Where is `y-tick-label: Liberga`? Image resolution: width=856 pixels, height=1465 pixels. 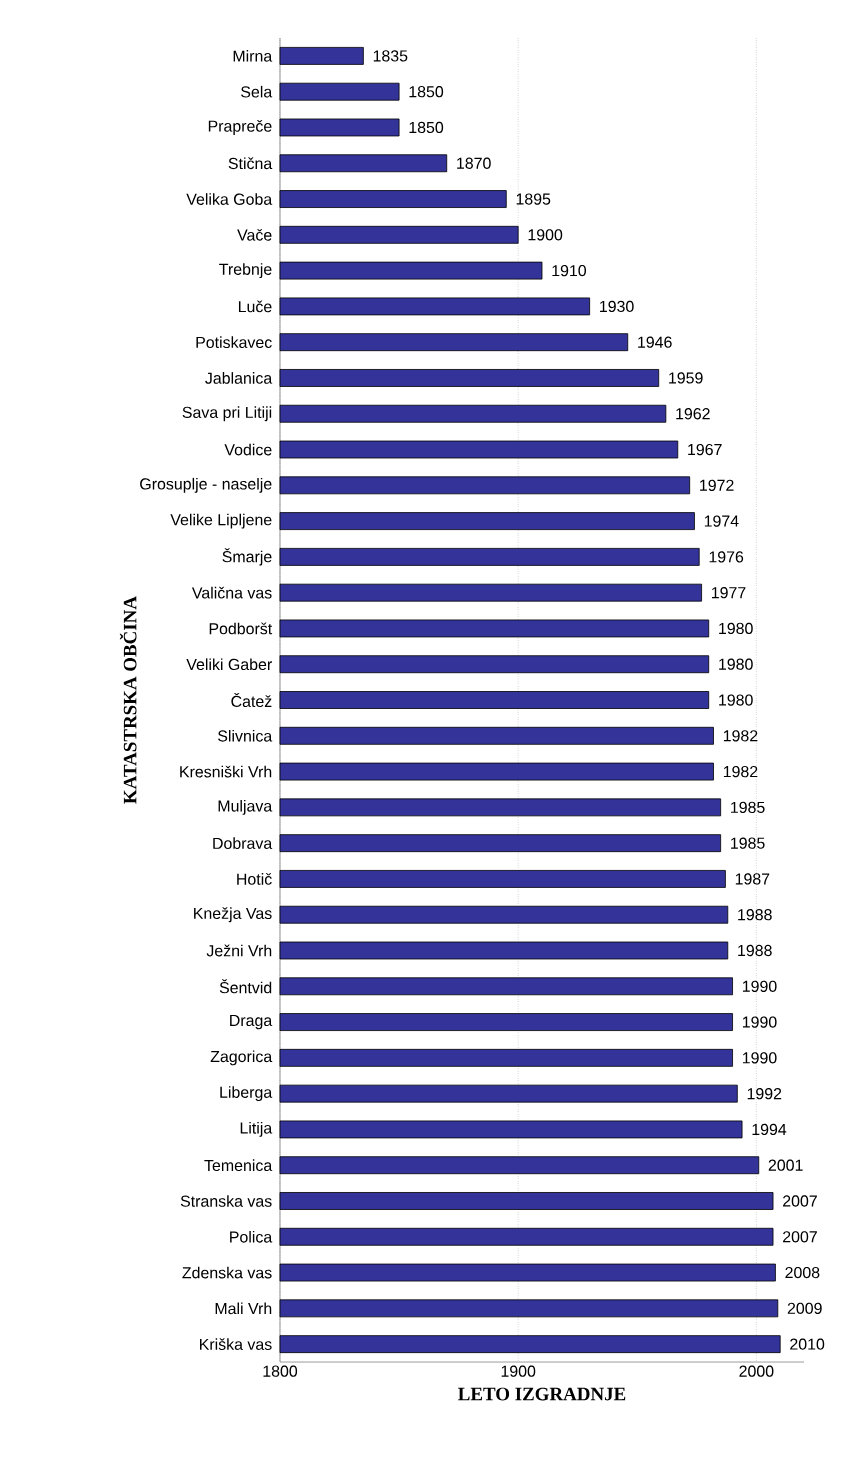 y-tick-label: Liberga is located at coordinates (246, 1094).